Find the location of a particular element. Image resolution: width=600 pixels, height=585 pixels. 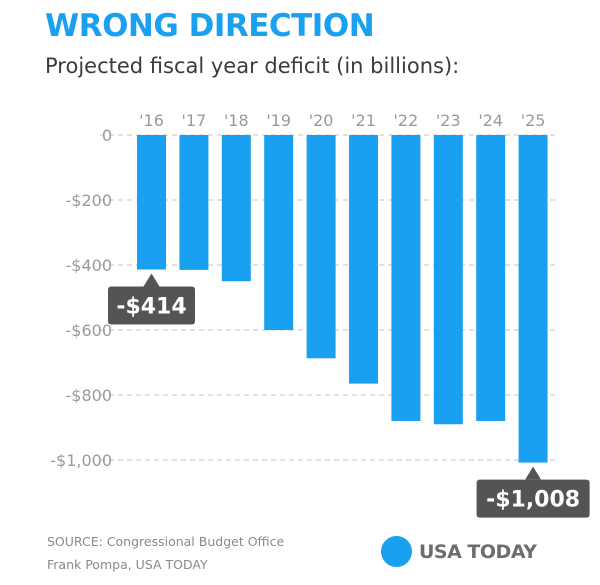

brand-name: USA TODAY is located at coordinates (478, 551).